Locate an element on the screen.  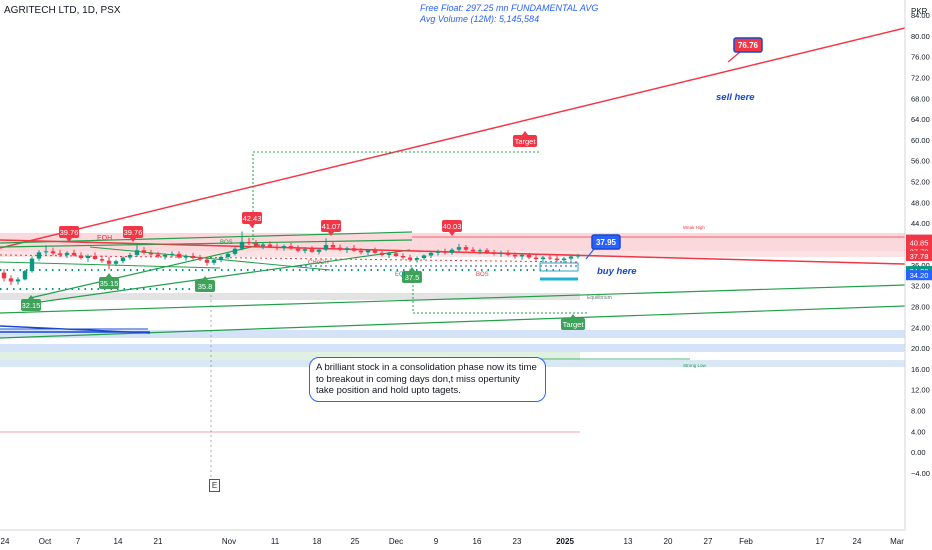
candles-layer is located at coordinates (291, 258).